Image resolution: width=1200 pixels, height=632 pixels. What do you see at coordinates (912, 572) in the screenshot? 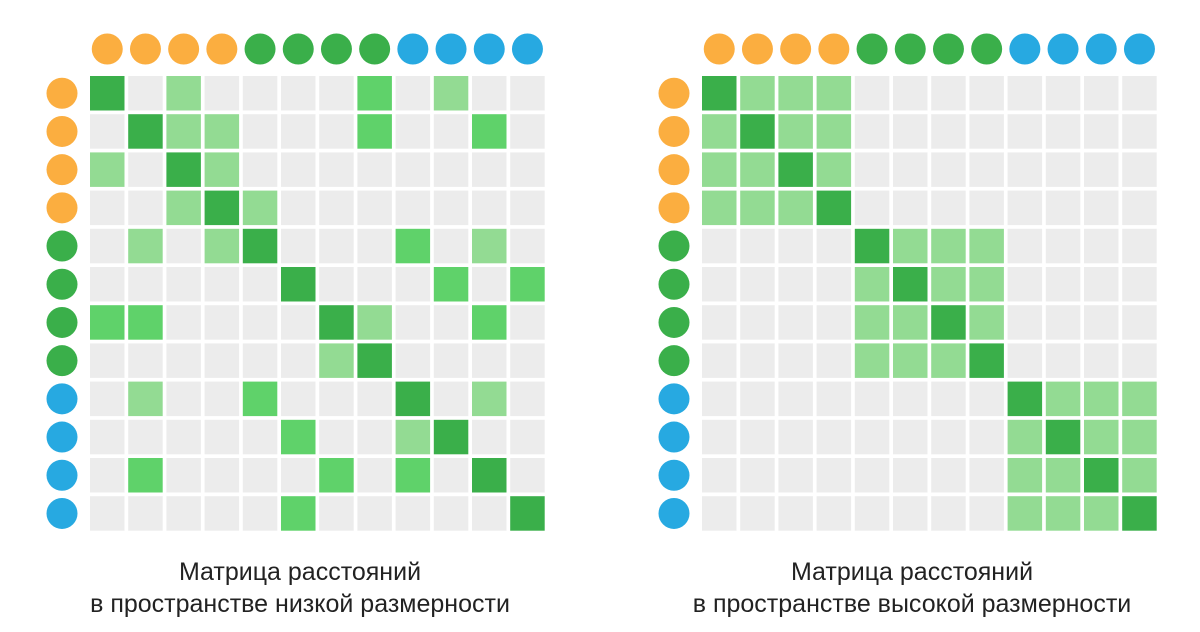
I see `high-dim-caption-line1: Матрица расстояний` at bounding box center [912, 572].